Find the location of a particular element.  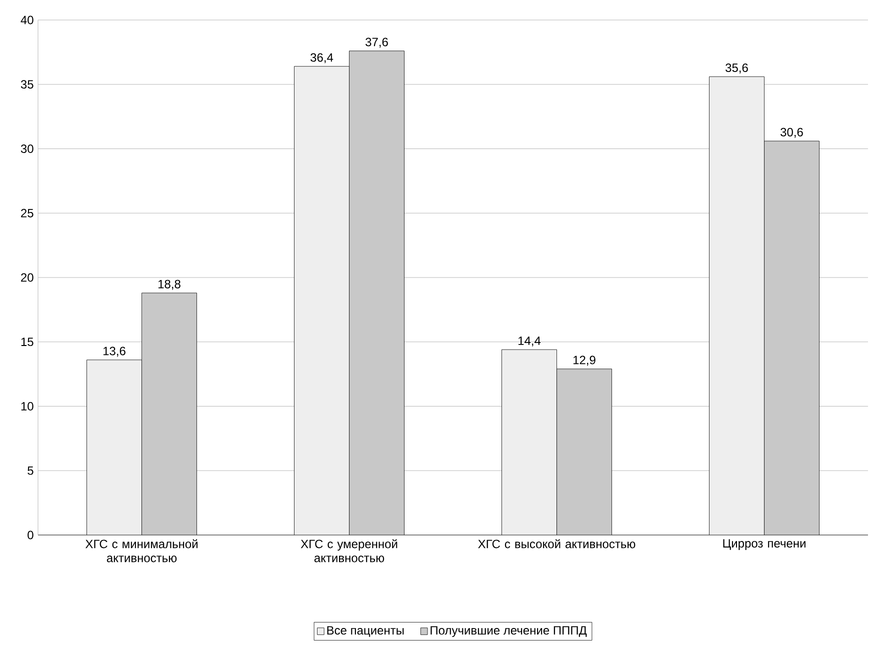

y-tick-label: 15 is located at coordinates (27, 342).